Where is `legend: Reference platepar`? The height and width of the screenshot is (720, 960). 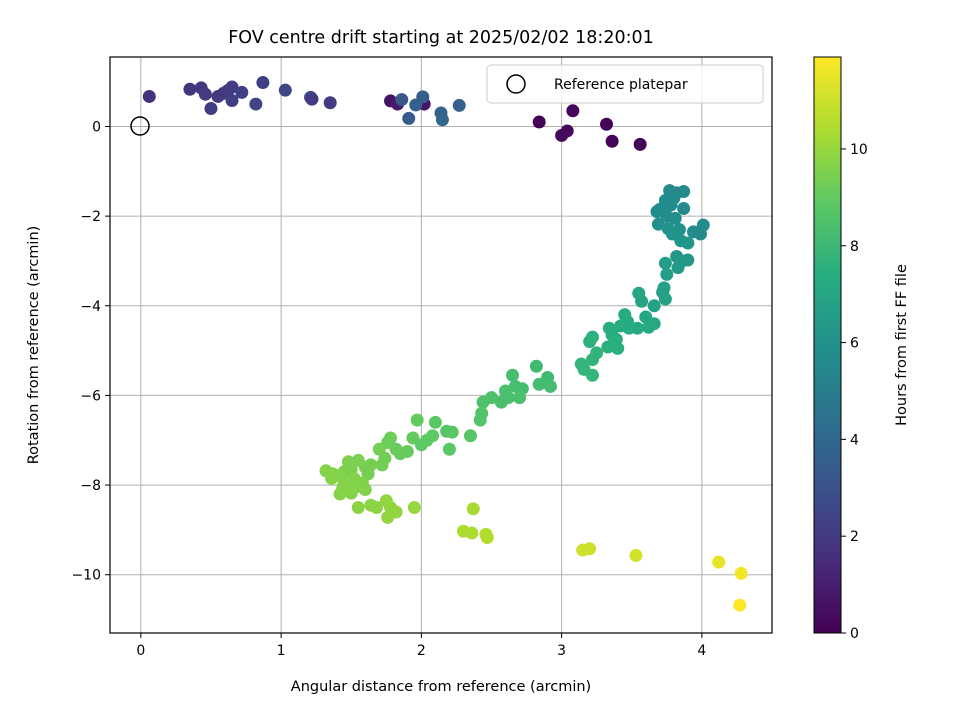 legend: Reference platepar is located at coordinates (625, 84).